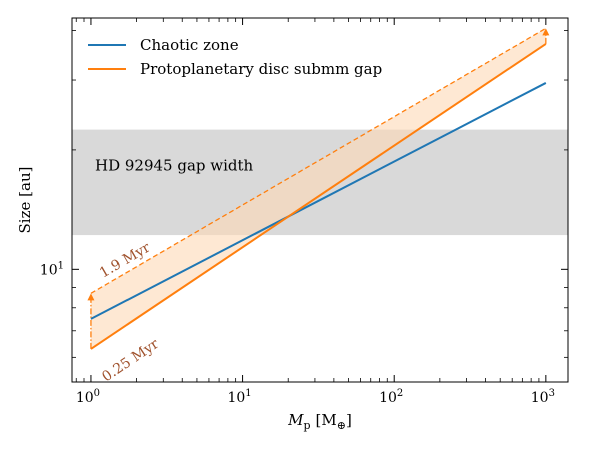  I want to click on legend-label-0: Chaotic zone, so click(189, 45).